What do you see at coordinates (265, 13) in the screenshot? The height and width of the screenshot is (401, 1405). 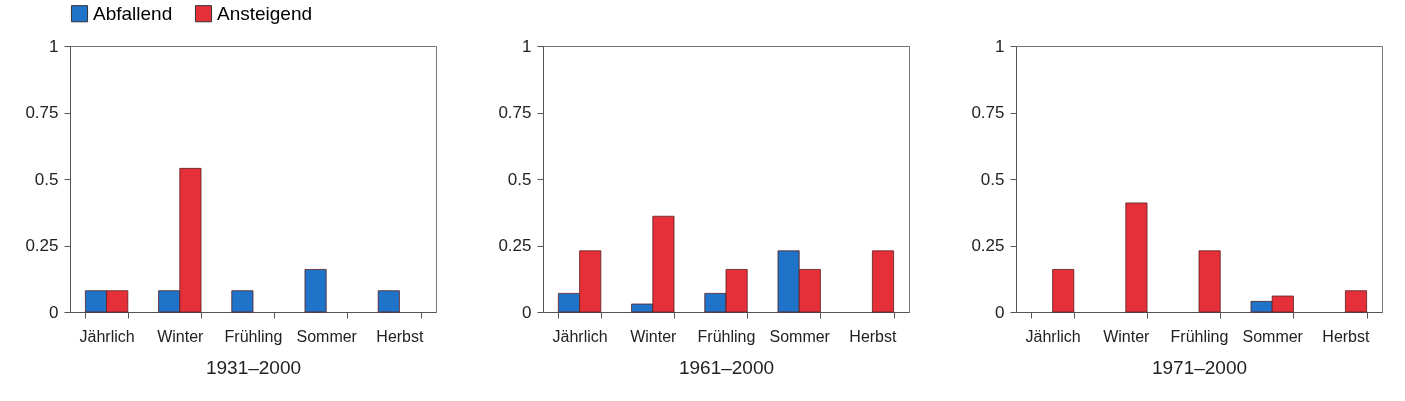 I see `legend-label: Ansteigend` at bounding box center [265, 13].